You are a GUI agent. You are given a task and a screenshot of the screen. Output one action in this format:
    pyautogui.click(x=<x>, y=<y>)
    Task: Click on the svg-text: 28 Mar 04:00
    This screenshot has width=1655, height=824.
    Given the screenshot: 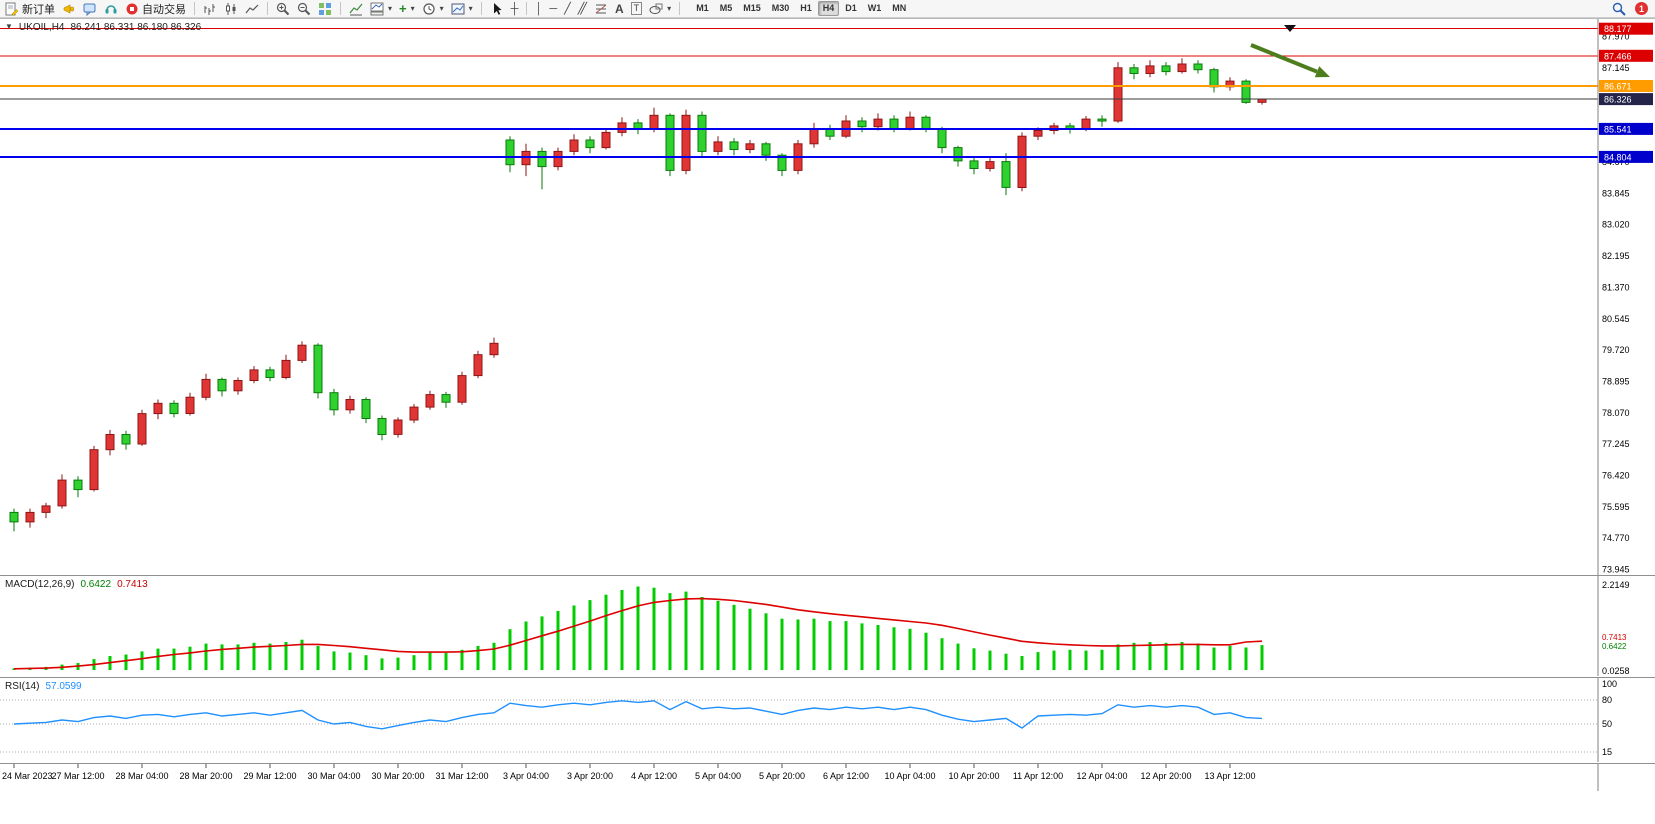 What is the action you would take?
    pyautogui.click(x=141, y=776)
    